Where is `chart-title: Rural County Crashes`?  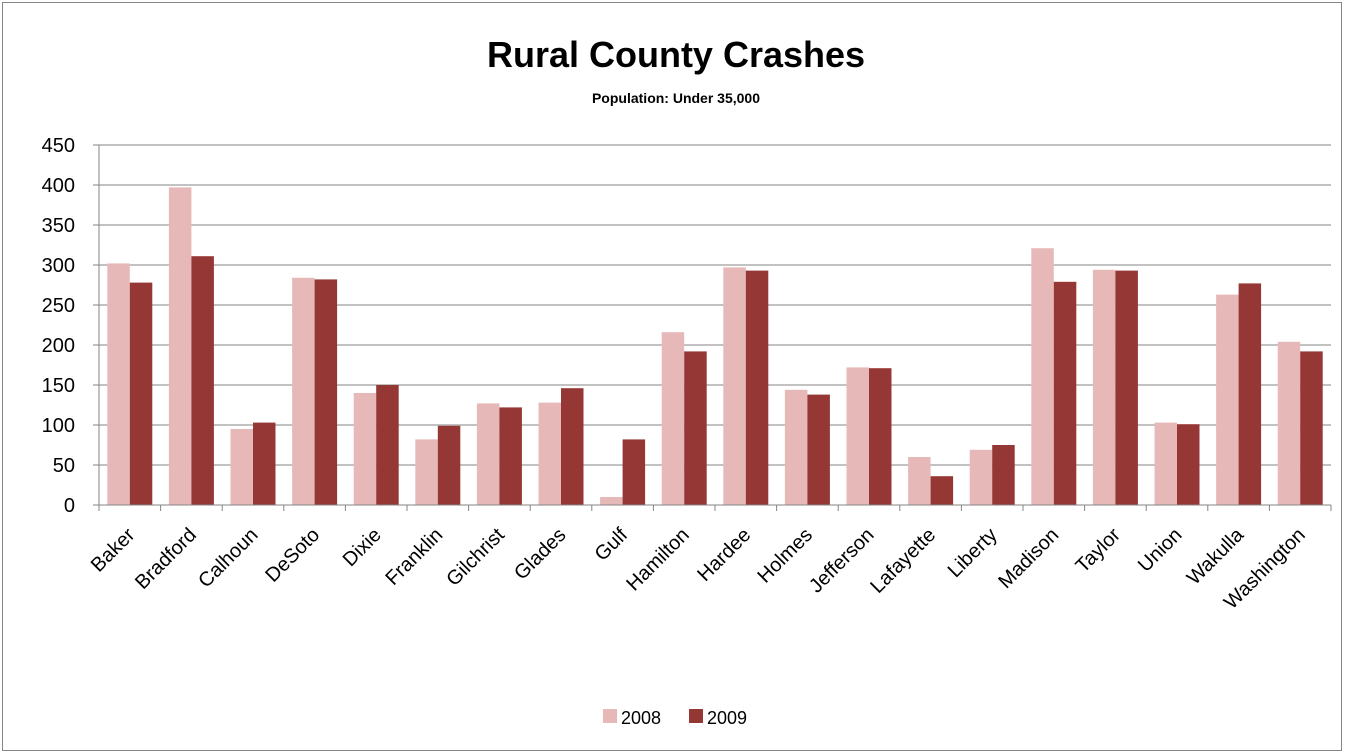 chart-title: Rural County Crashes is located at coordinates (676, 54).